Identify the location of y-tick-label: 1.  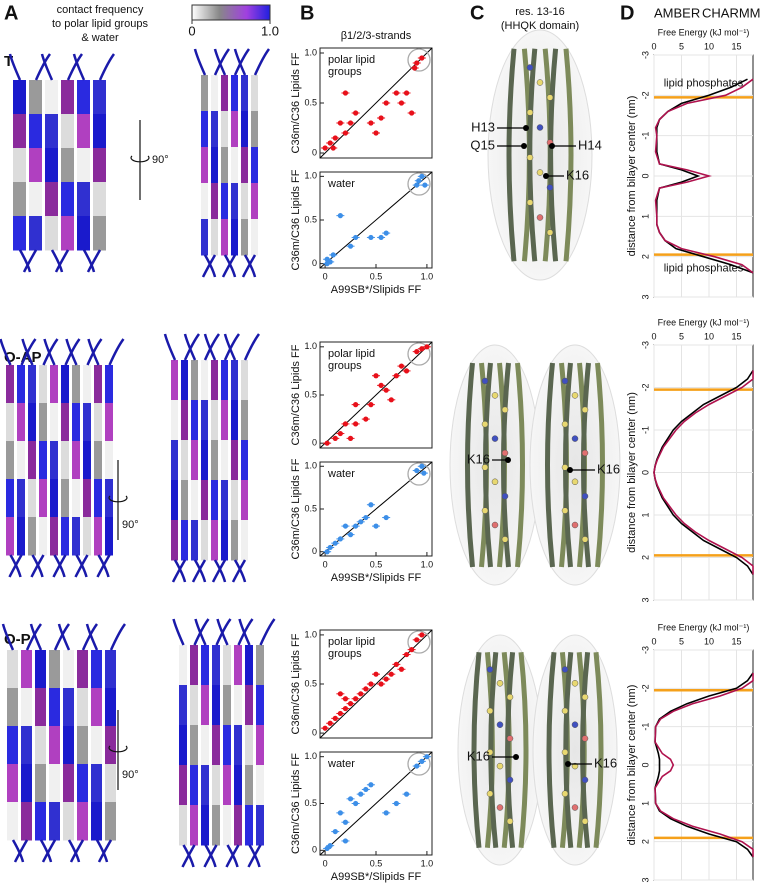
(645, 803).